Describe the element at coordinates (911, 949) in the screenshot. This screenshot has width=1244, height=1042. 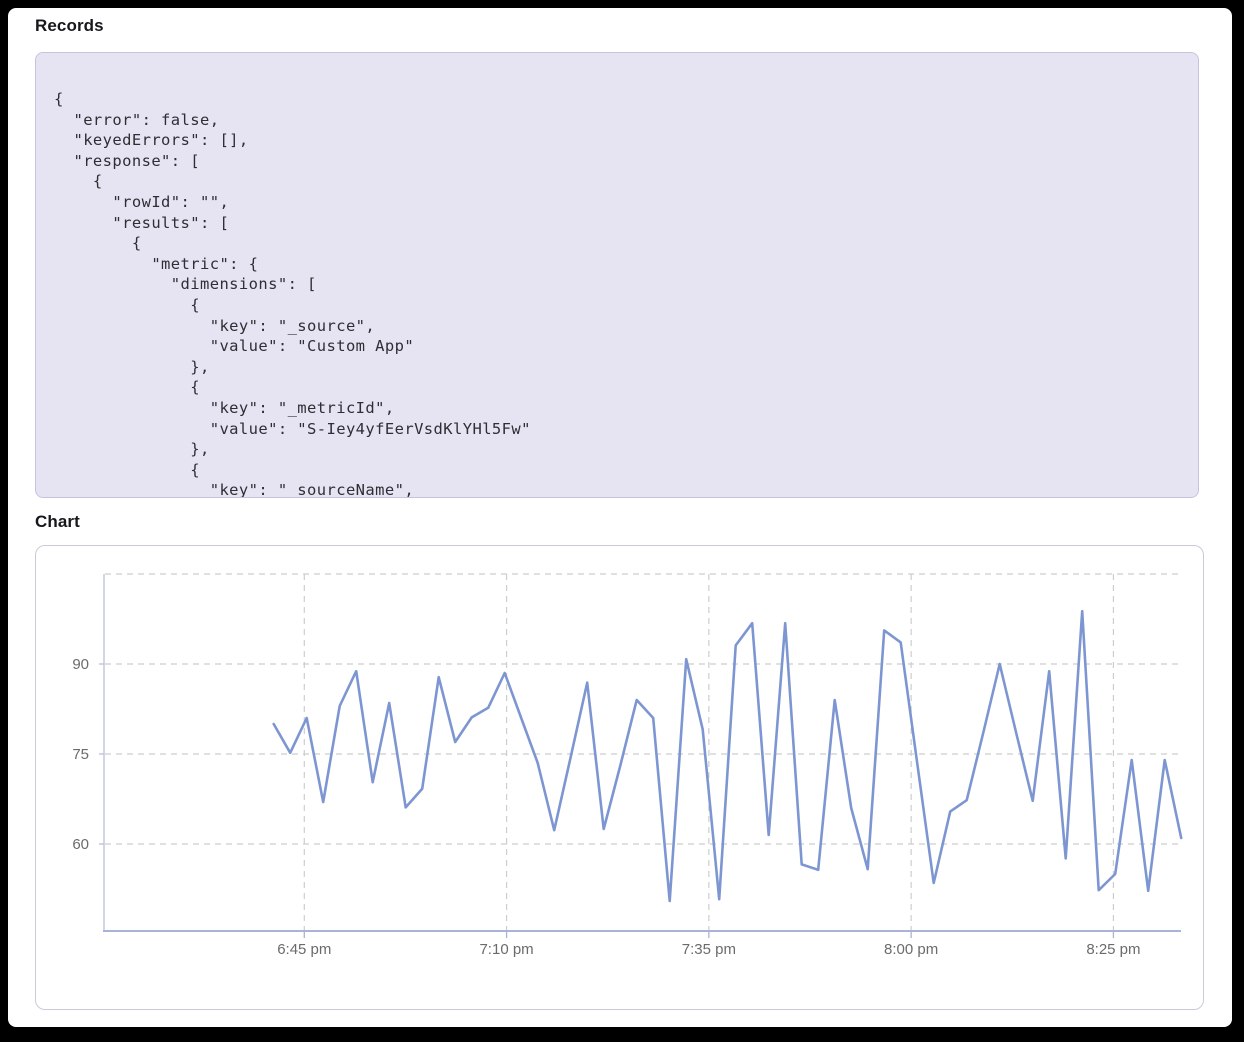
I see `x-tick-label: 8:00 pm` at that location.